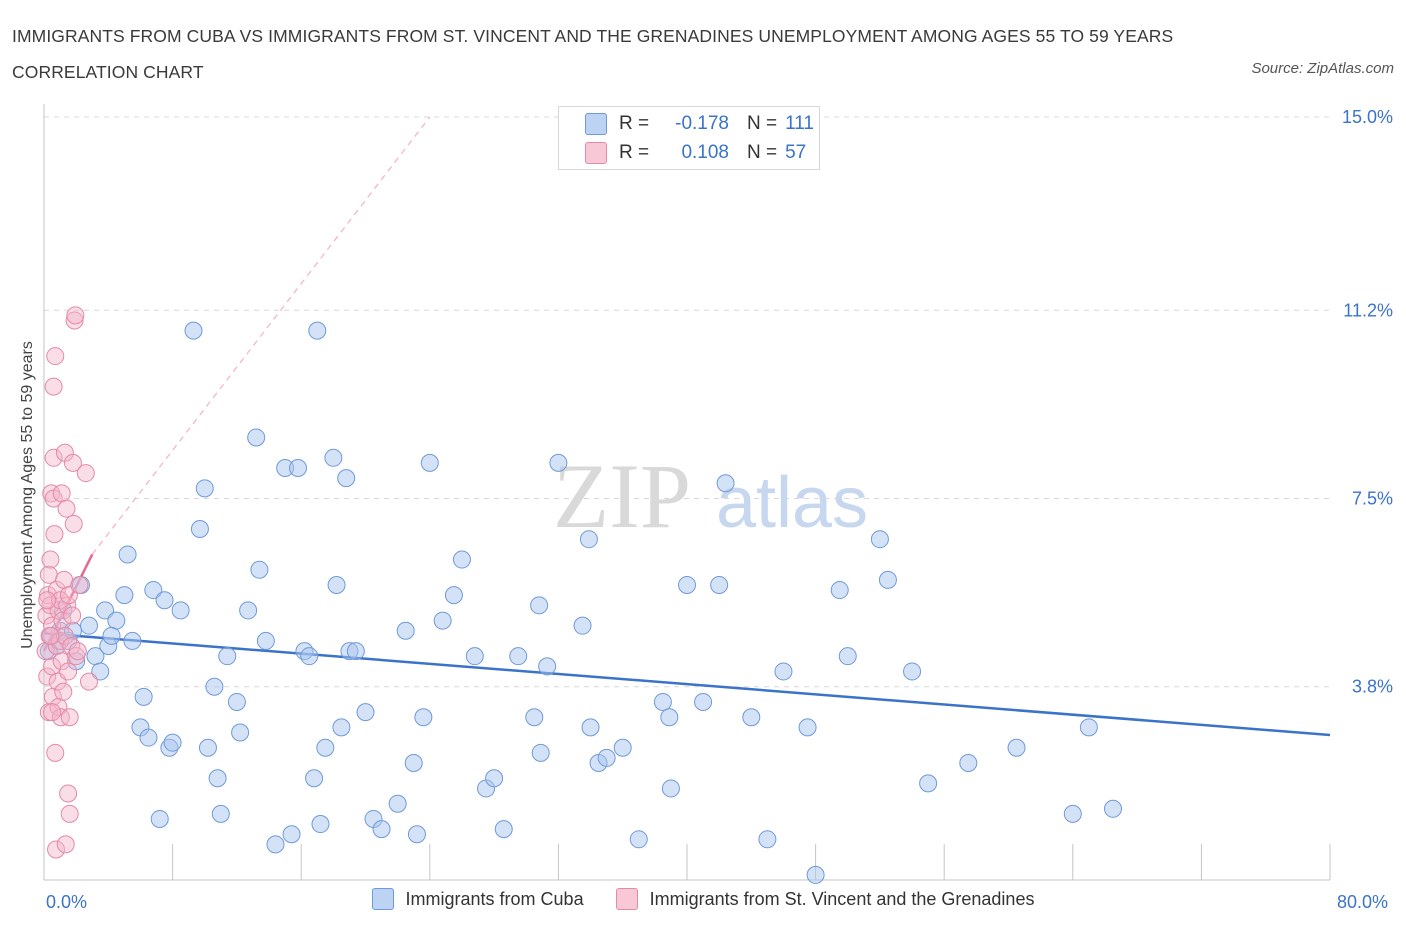  I want to click on watermark: ZIP atlas, so click(710, 496).